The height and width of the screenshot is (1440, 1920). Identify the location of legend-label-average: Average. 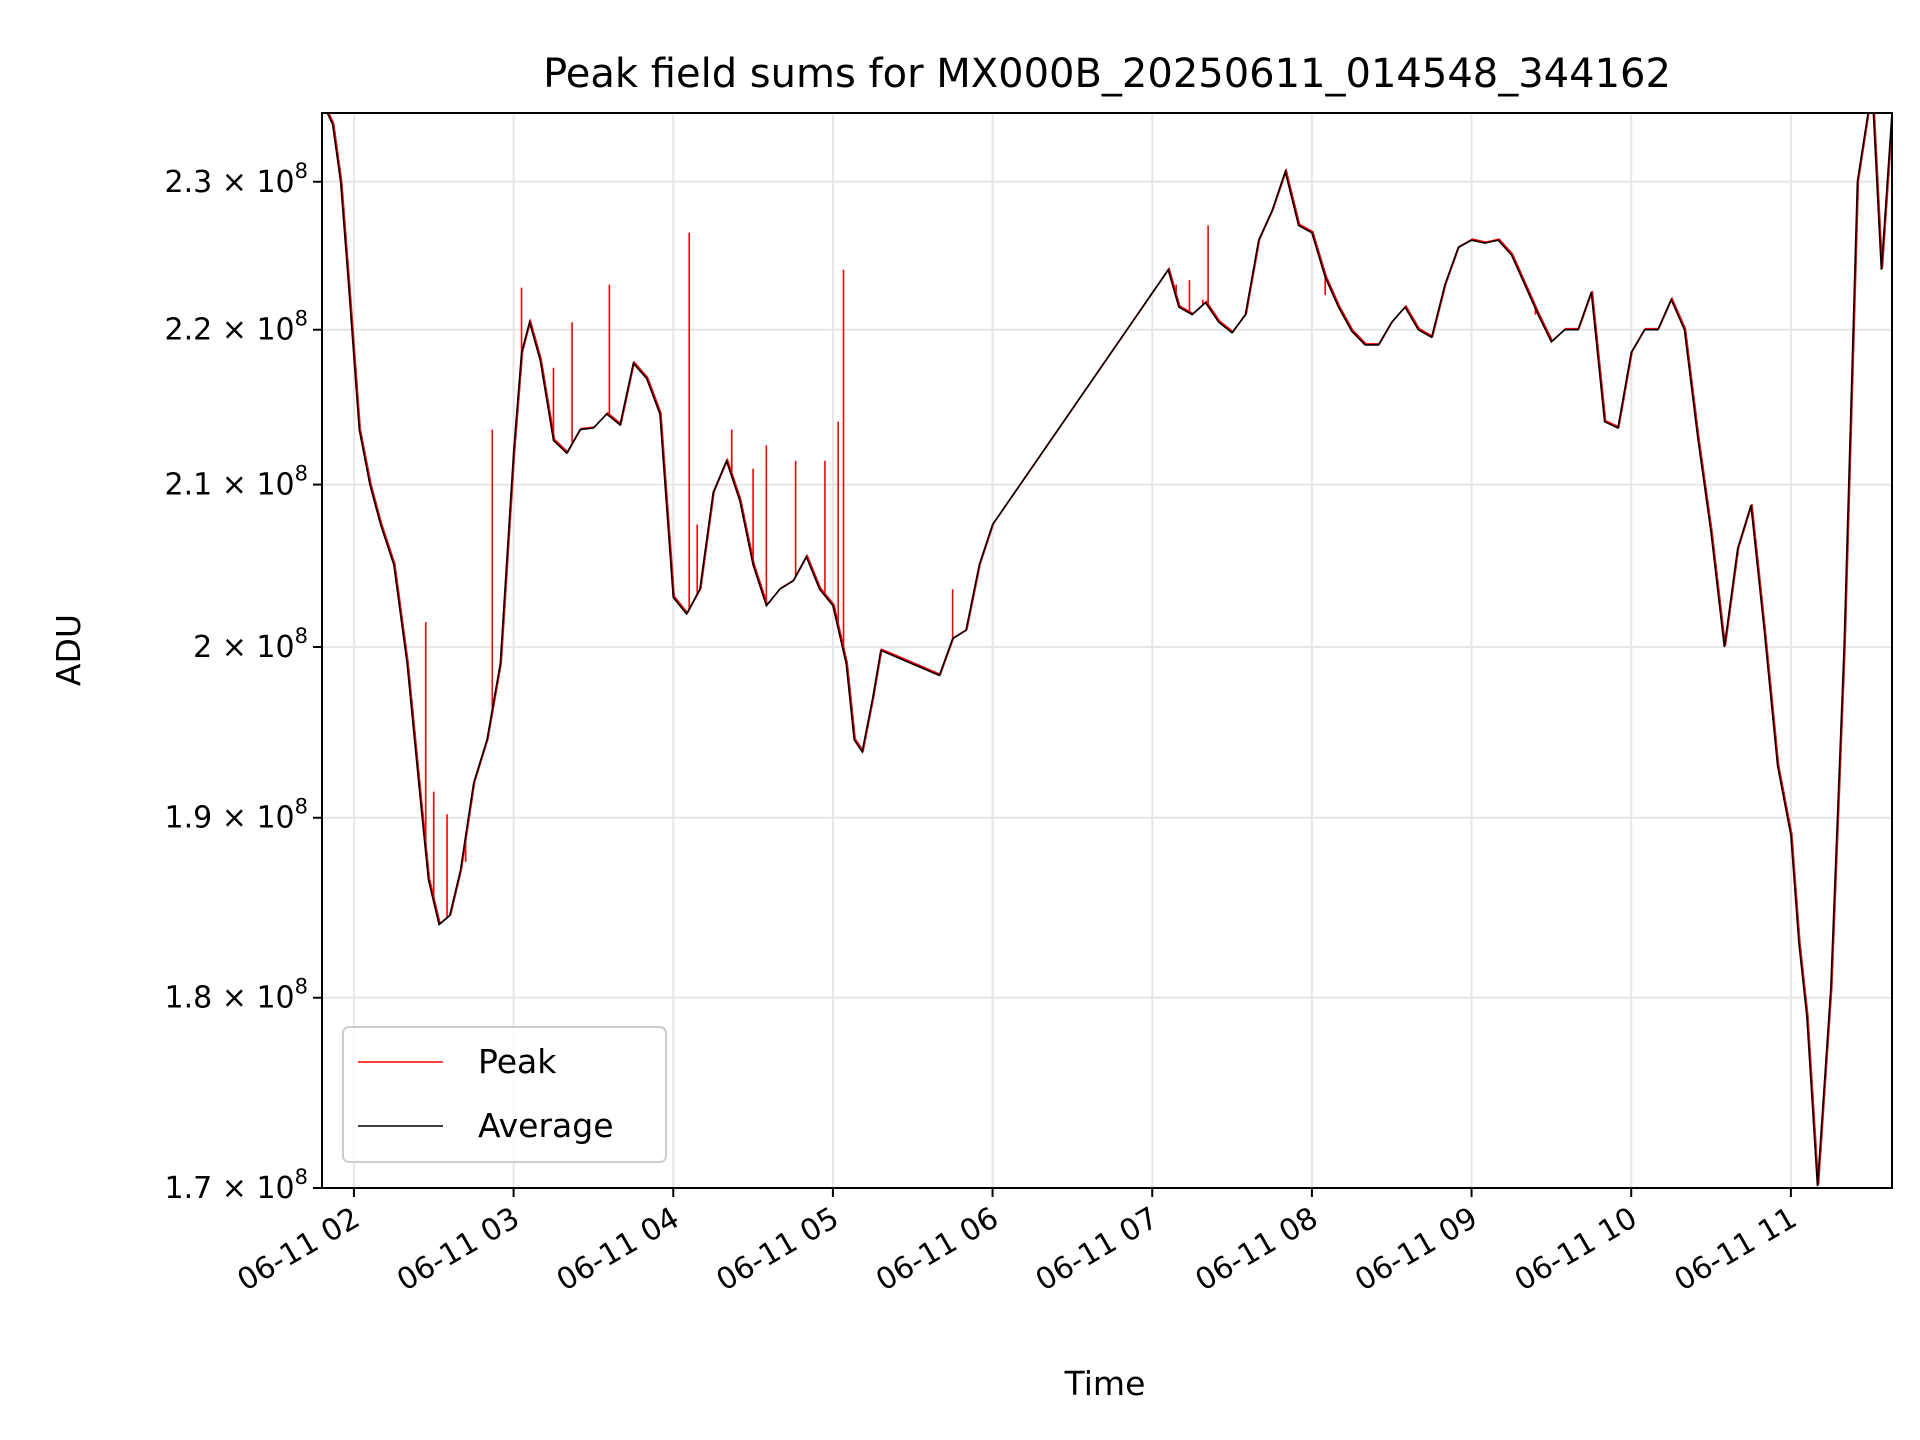
(546, 1125).